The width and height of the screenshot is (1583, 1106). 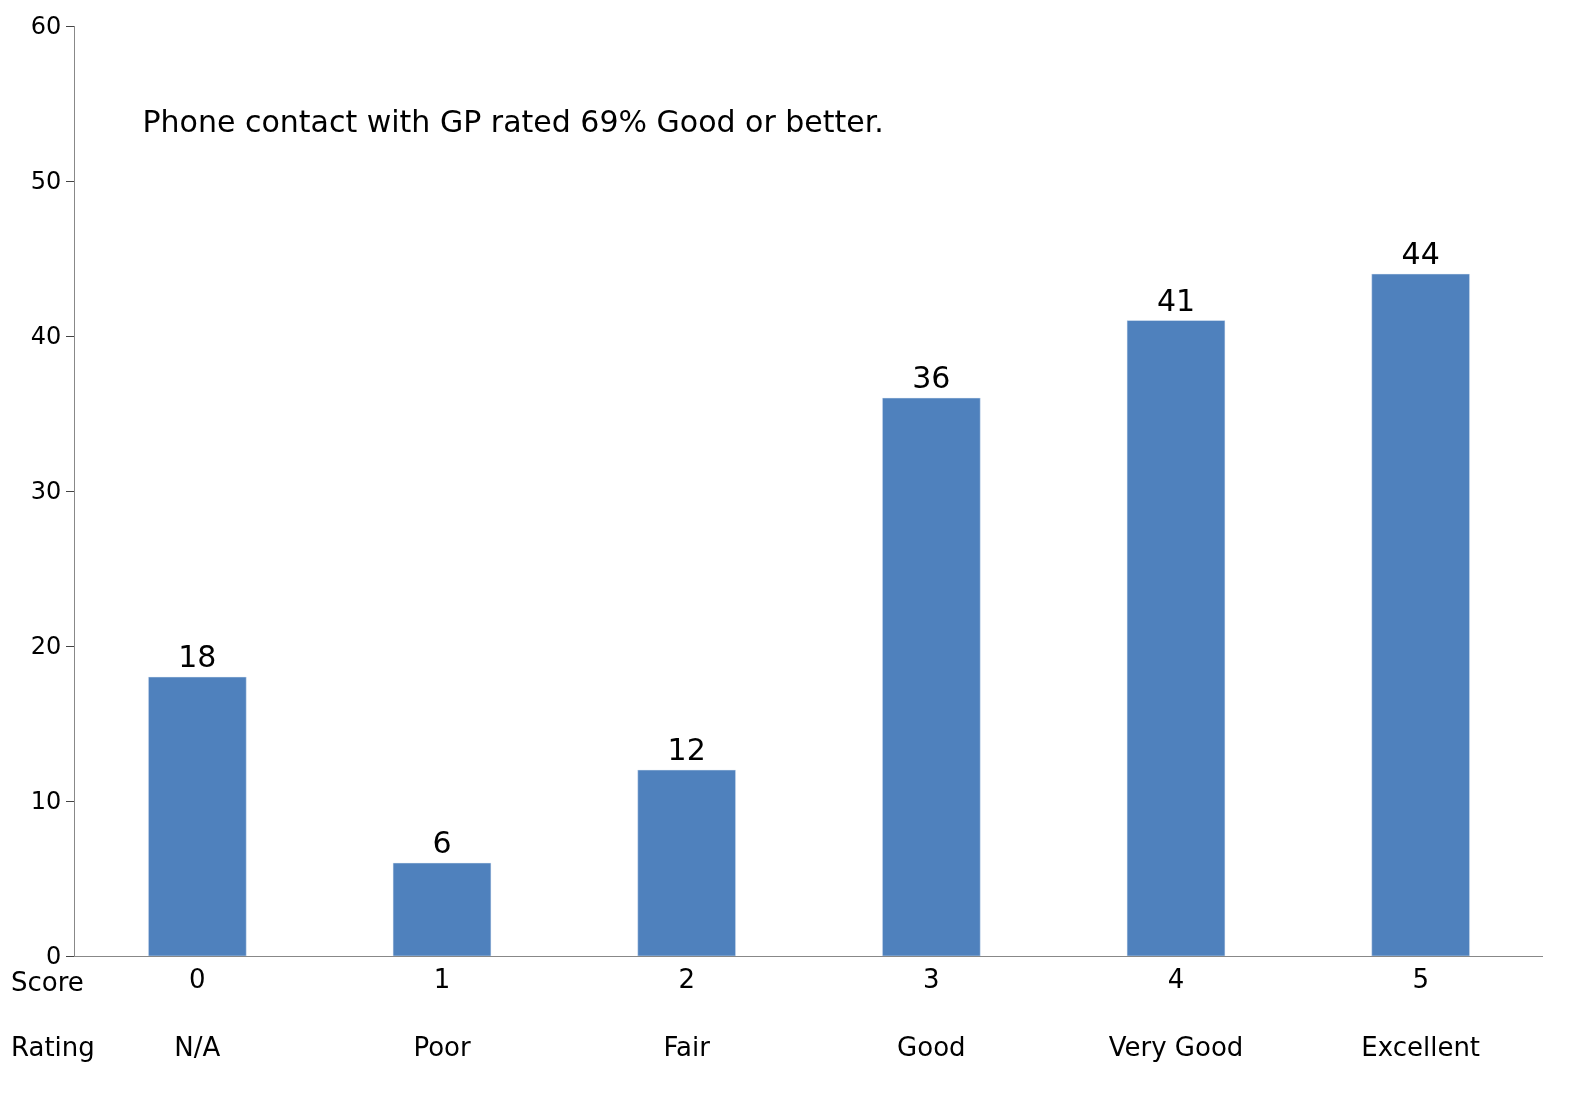 What do you see at coordinates (1420, 253) in the screenshot?
I see `data-label: 44` at bounding box center [1420, 253].